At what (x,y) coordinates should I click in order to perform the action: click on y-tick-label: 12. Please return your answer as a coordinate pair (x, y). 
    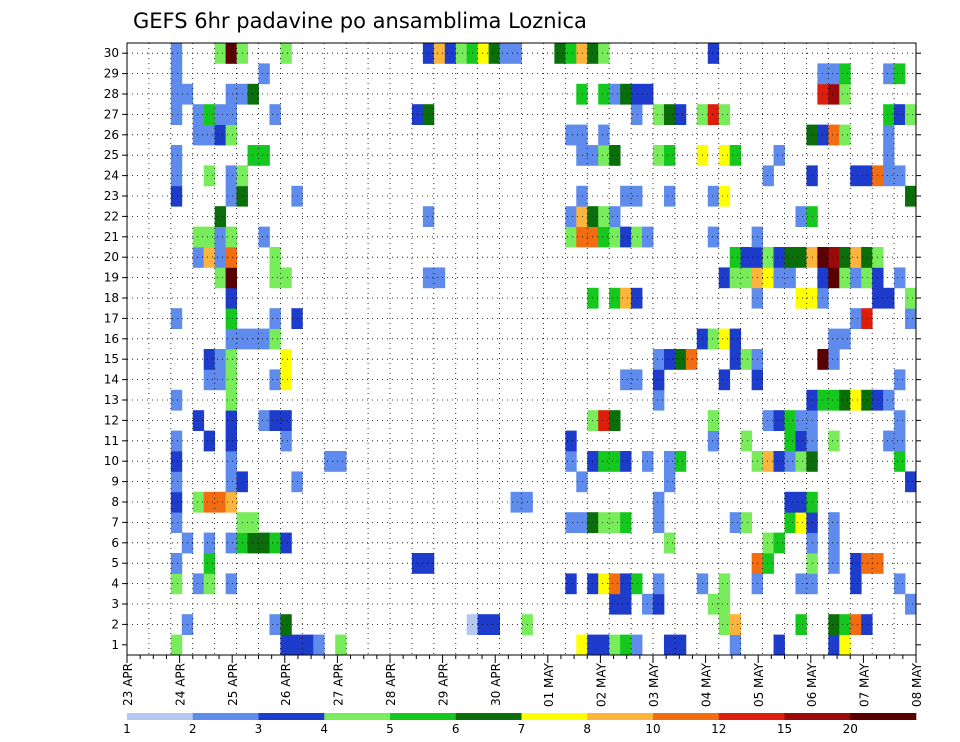
    Looking at the image, I should click on (111, 420).